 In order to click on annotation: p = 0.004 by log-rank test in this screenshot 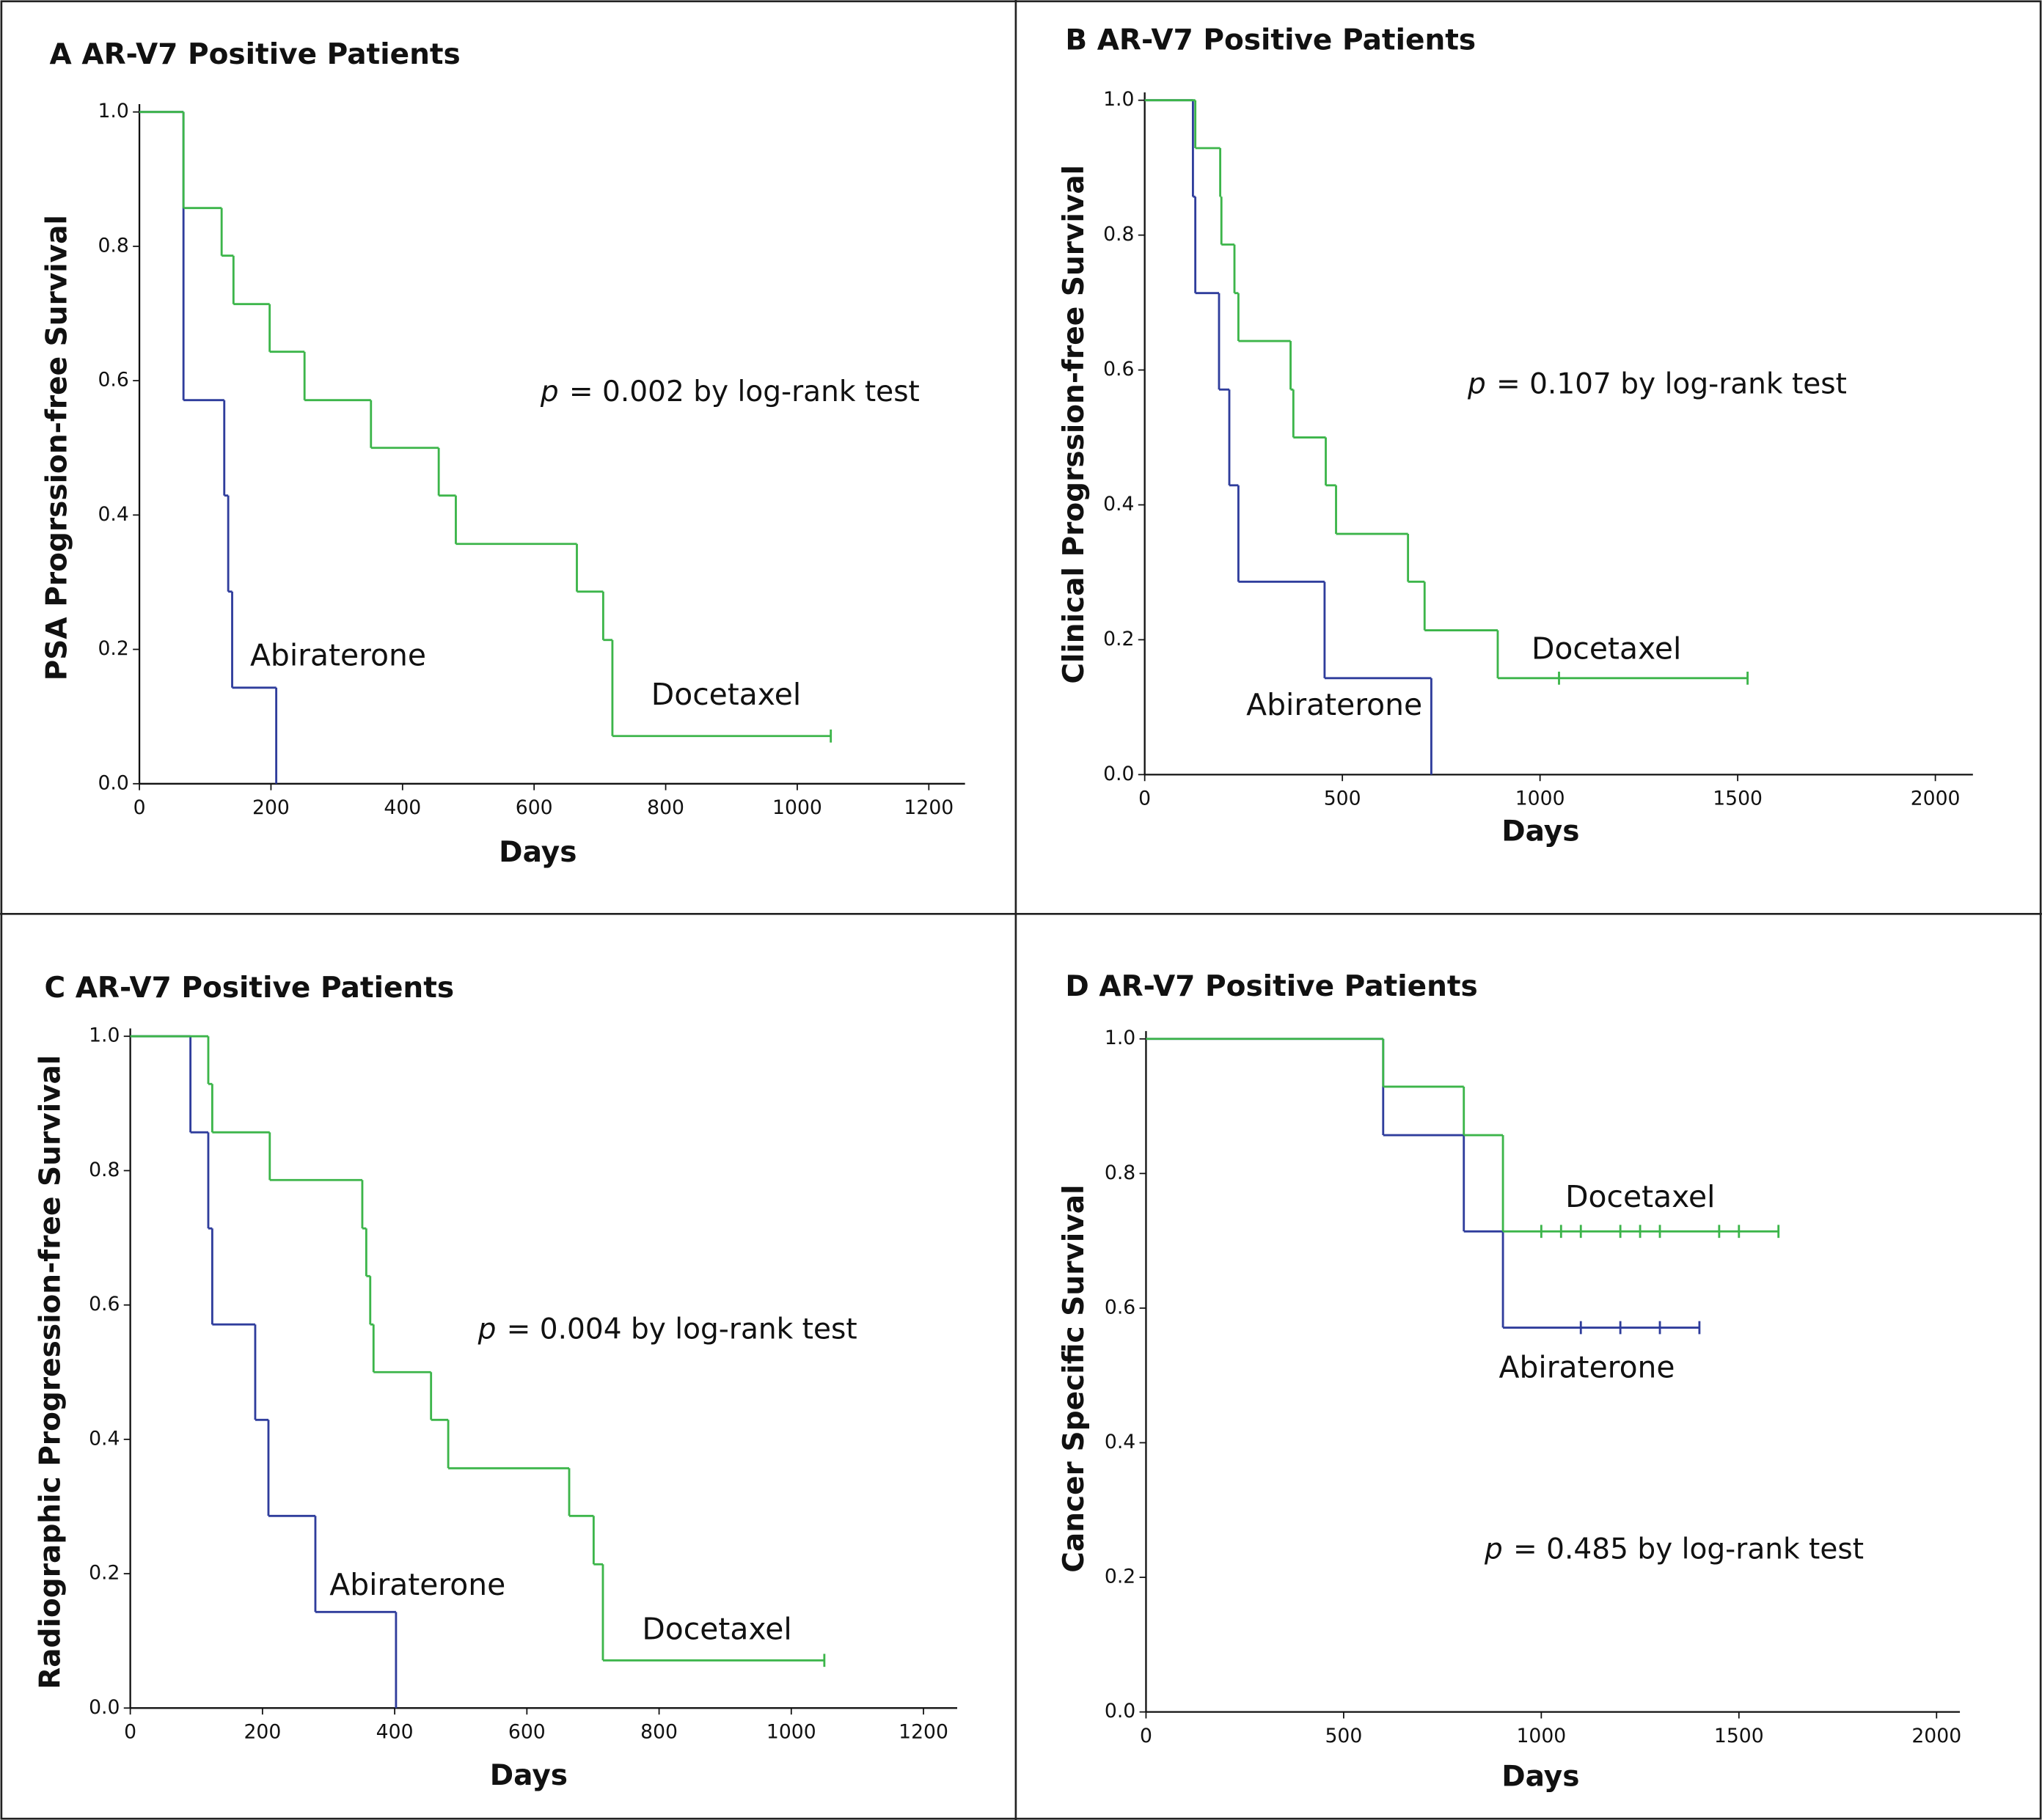, I will do `click(667, 1330)`.